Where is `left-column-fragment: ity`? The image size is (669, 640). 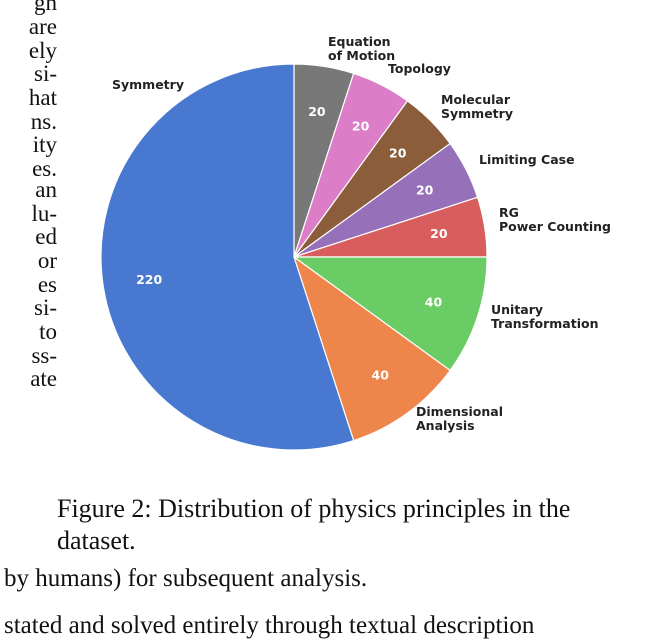 left-column-fragment: ity is located at coordinates (44, 144).